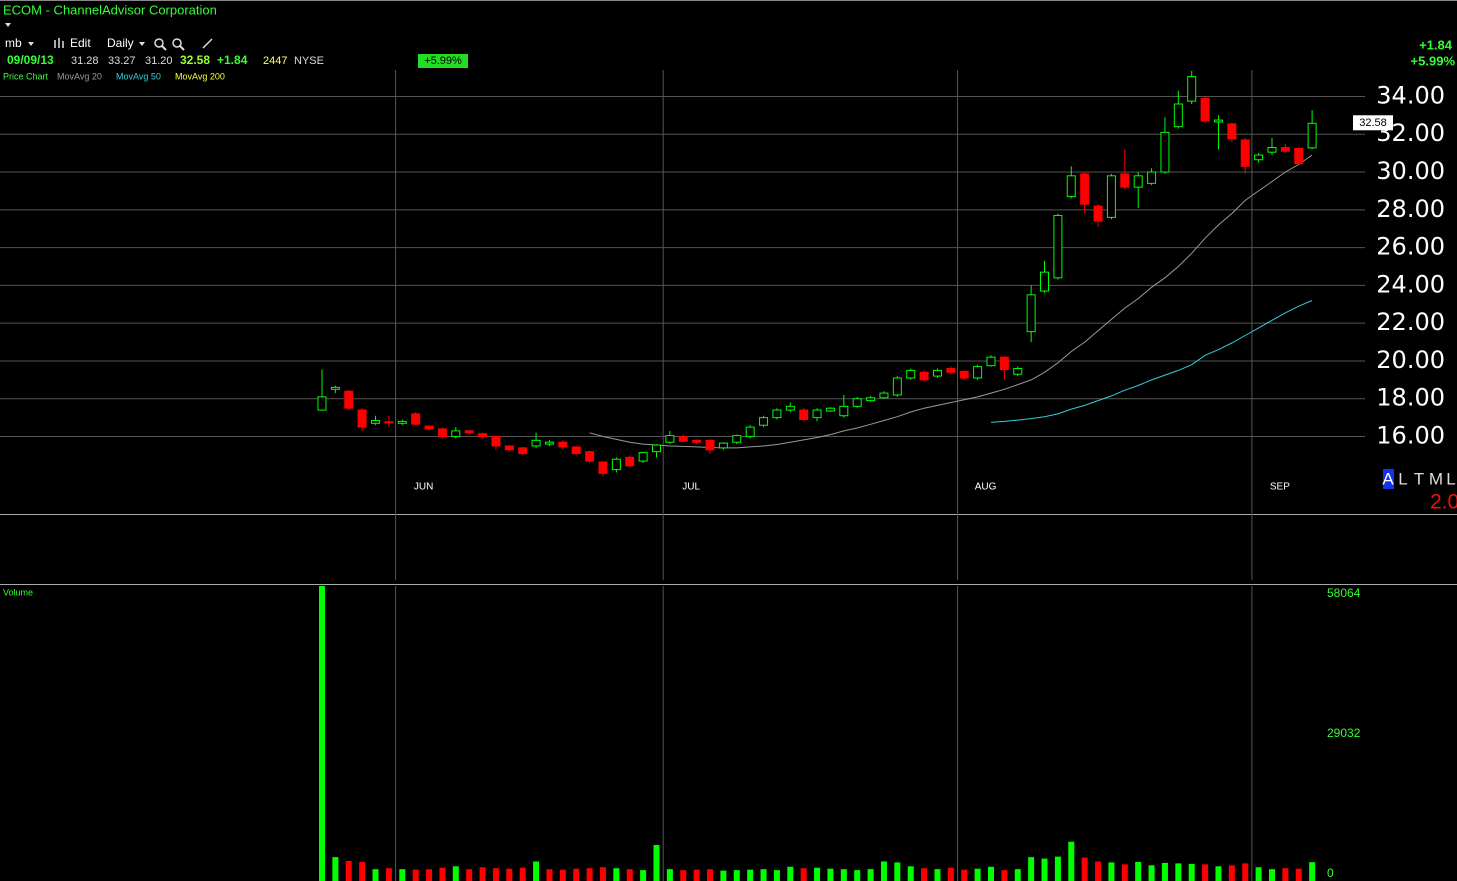 This screenshot has width=1457, height=881. What do you see at coordinates (1280, 487) in the screenshot?
I see `x-tick-label: SEP` at bounding box center [1280, 487].